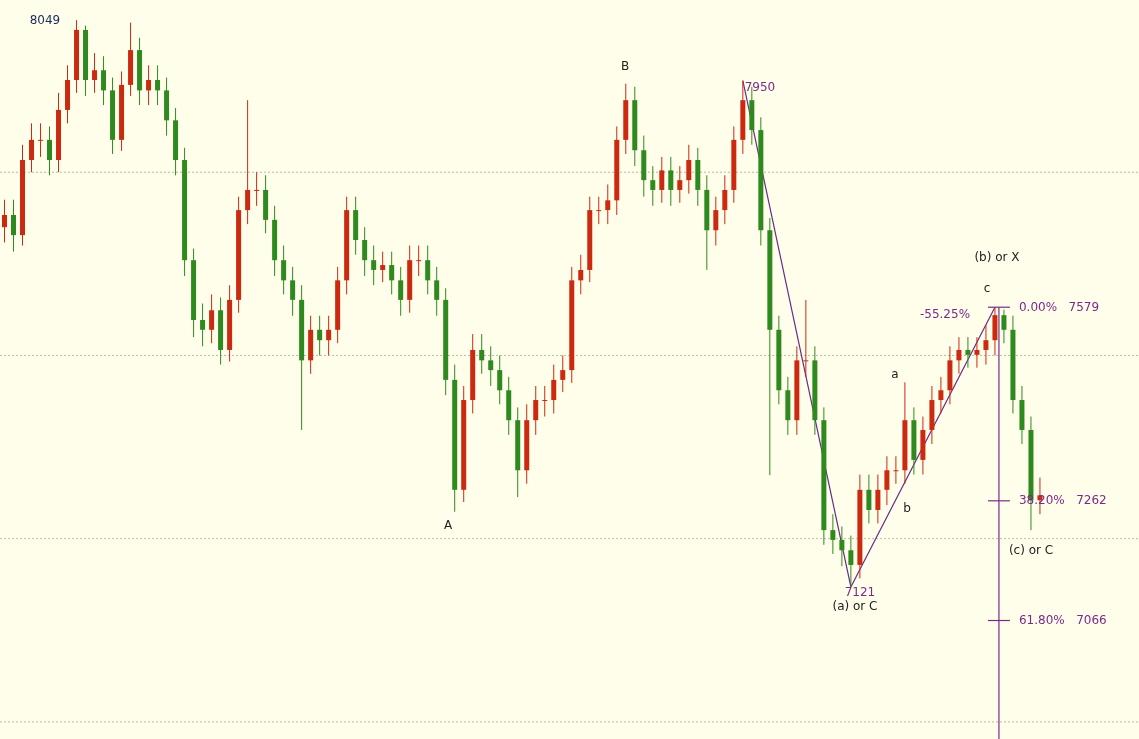 The image size is (1139, 739). Describe the element at coordinates (760, 86) in the screenshot. I see `annotation: 7950` at that location.